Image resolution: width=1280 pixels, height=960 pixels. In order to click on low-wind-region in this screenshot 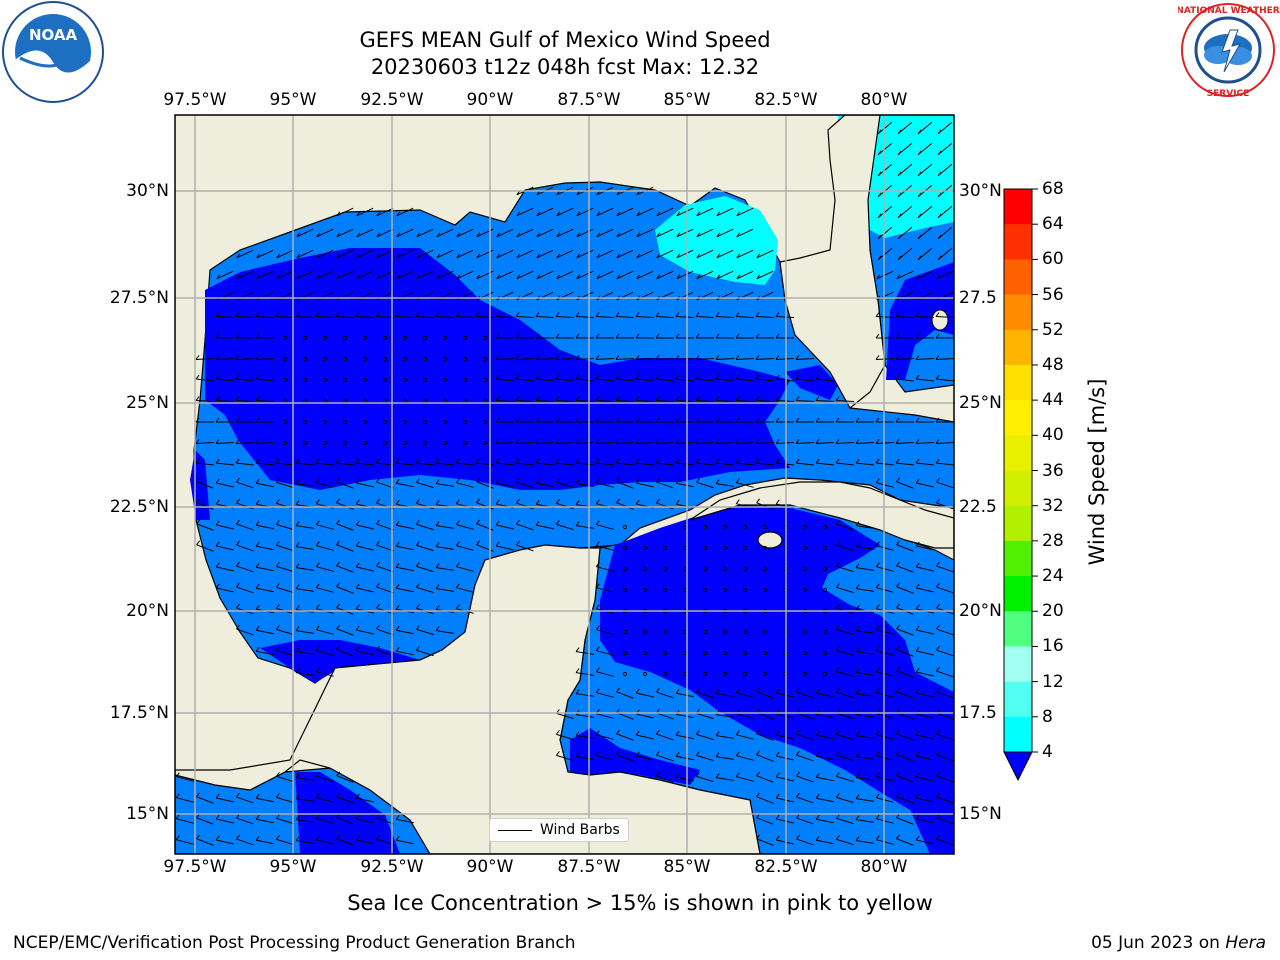, I will do `click(347, 813)`.